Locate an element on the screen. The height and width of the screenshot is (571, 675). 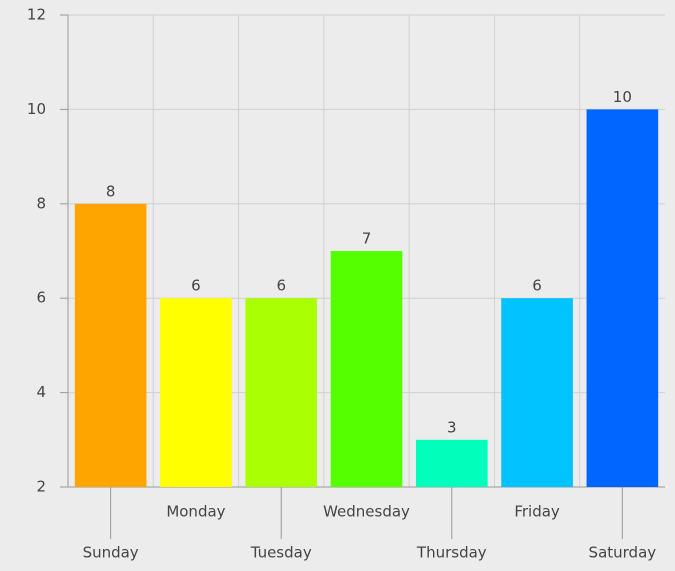
y-tick-label: 2 is located at coordinates (41, 487).